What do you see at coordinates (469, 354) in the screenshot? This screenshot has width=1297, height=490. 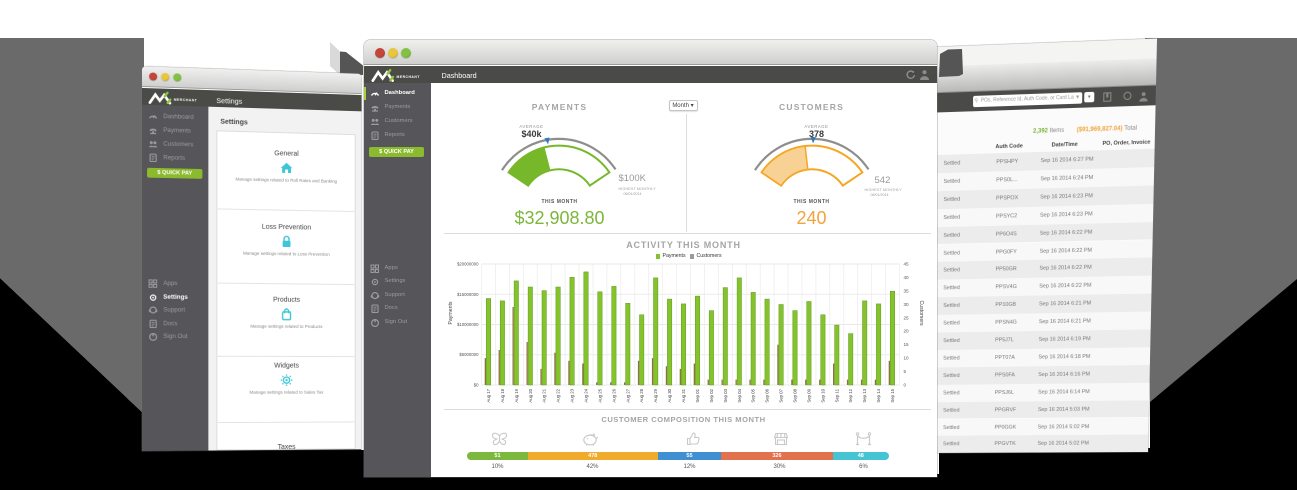 I see `svg-text: $5000000` at bounding box center [469, 354].